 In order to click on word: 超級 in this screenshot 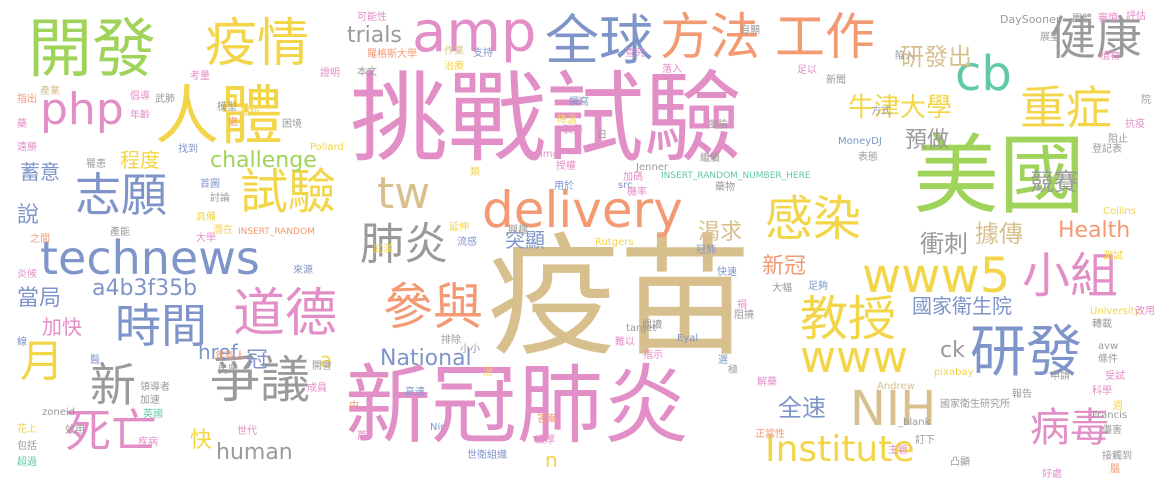, I will do `click(250, 112)`.